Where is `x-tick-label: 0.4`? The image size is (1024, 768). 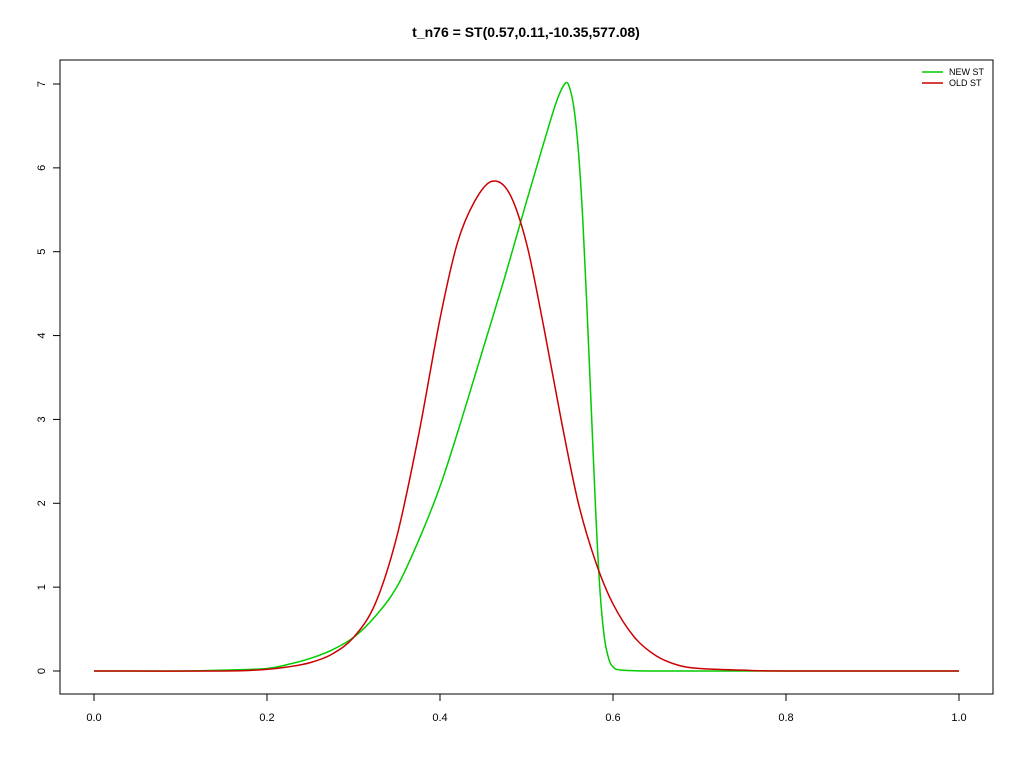 x-tick-label: 0.4 is located at coordinates (439, 718).